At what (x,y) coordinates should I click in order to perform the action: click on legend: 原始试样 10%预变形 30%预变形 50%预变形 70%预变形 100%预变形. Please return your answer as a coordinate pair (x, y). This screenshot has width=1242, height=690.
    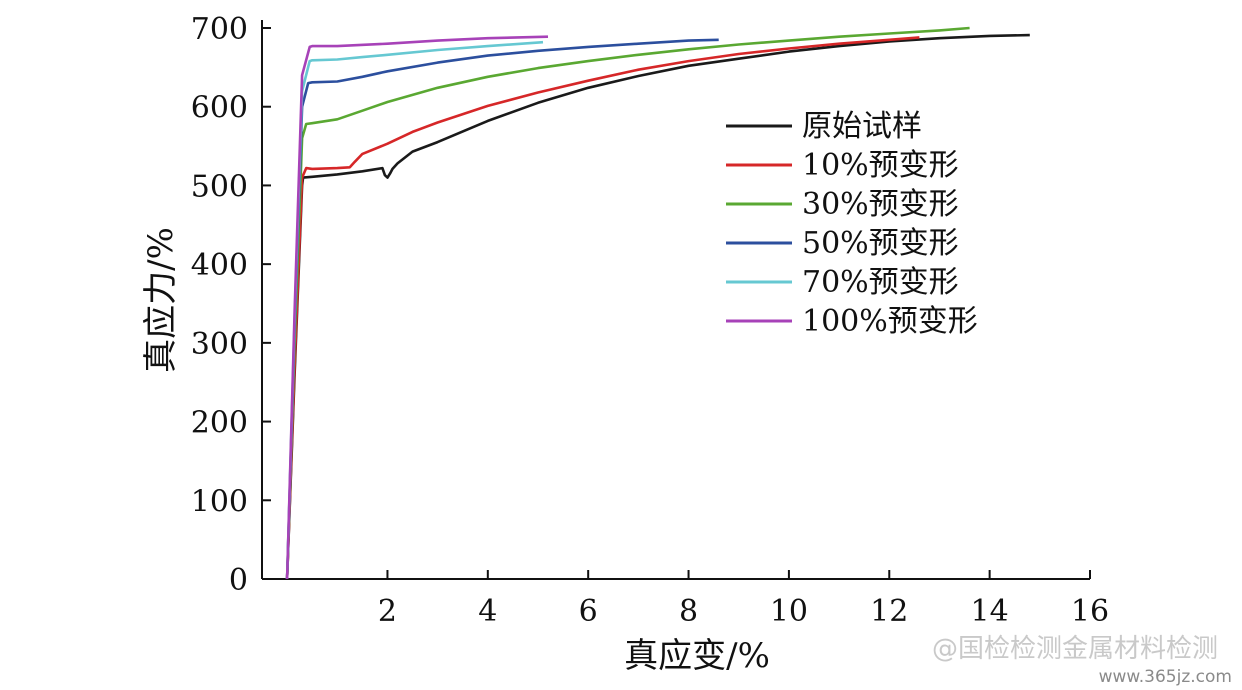
    Looking at the image, I should click on (852, 224).